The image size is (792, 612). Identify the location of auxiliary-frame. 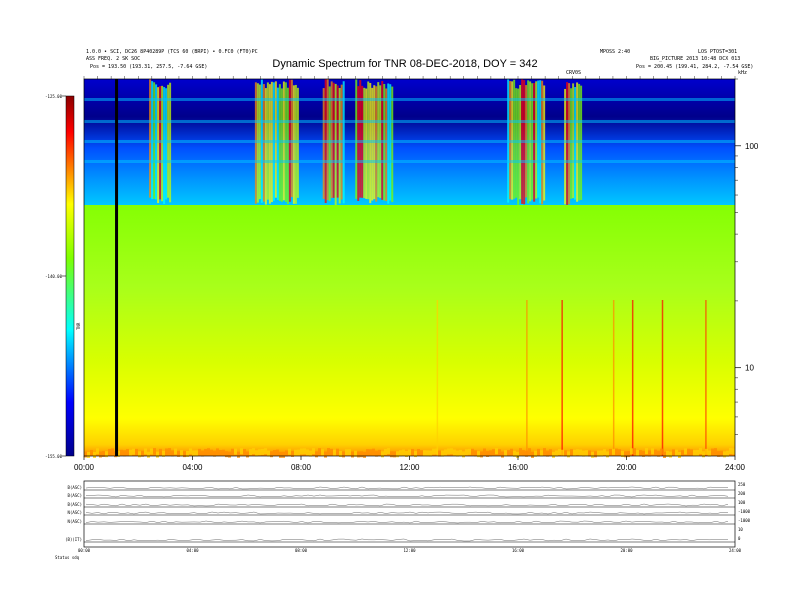
(409, 514).